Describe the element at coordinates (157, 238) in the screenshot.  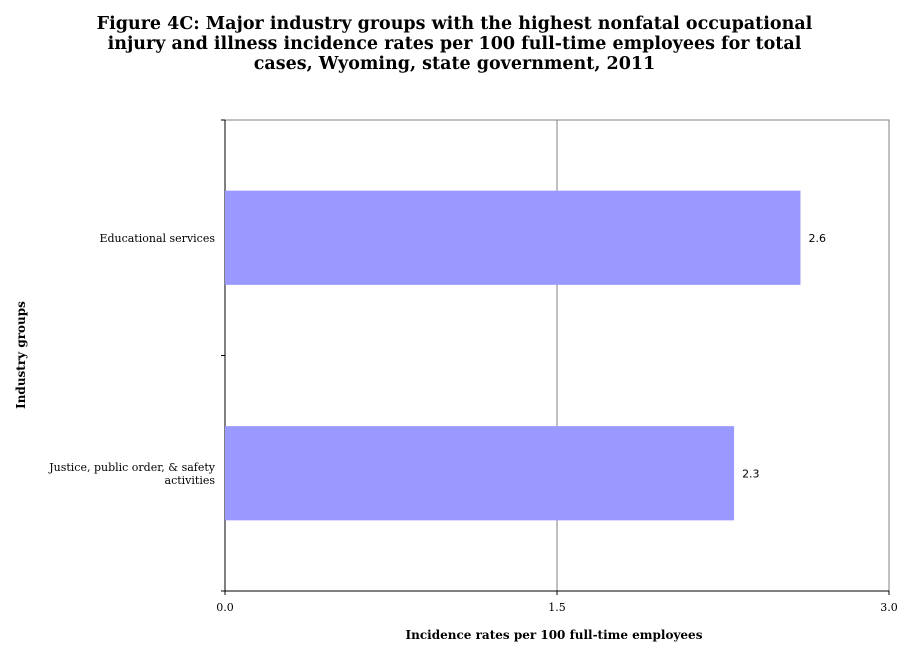
I see `category-label: Educational services` at that location.